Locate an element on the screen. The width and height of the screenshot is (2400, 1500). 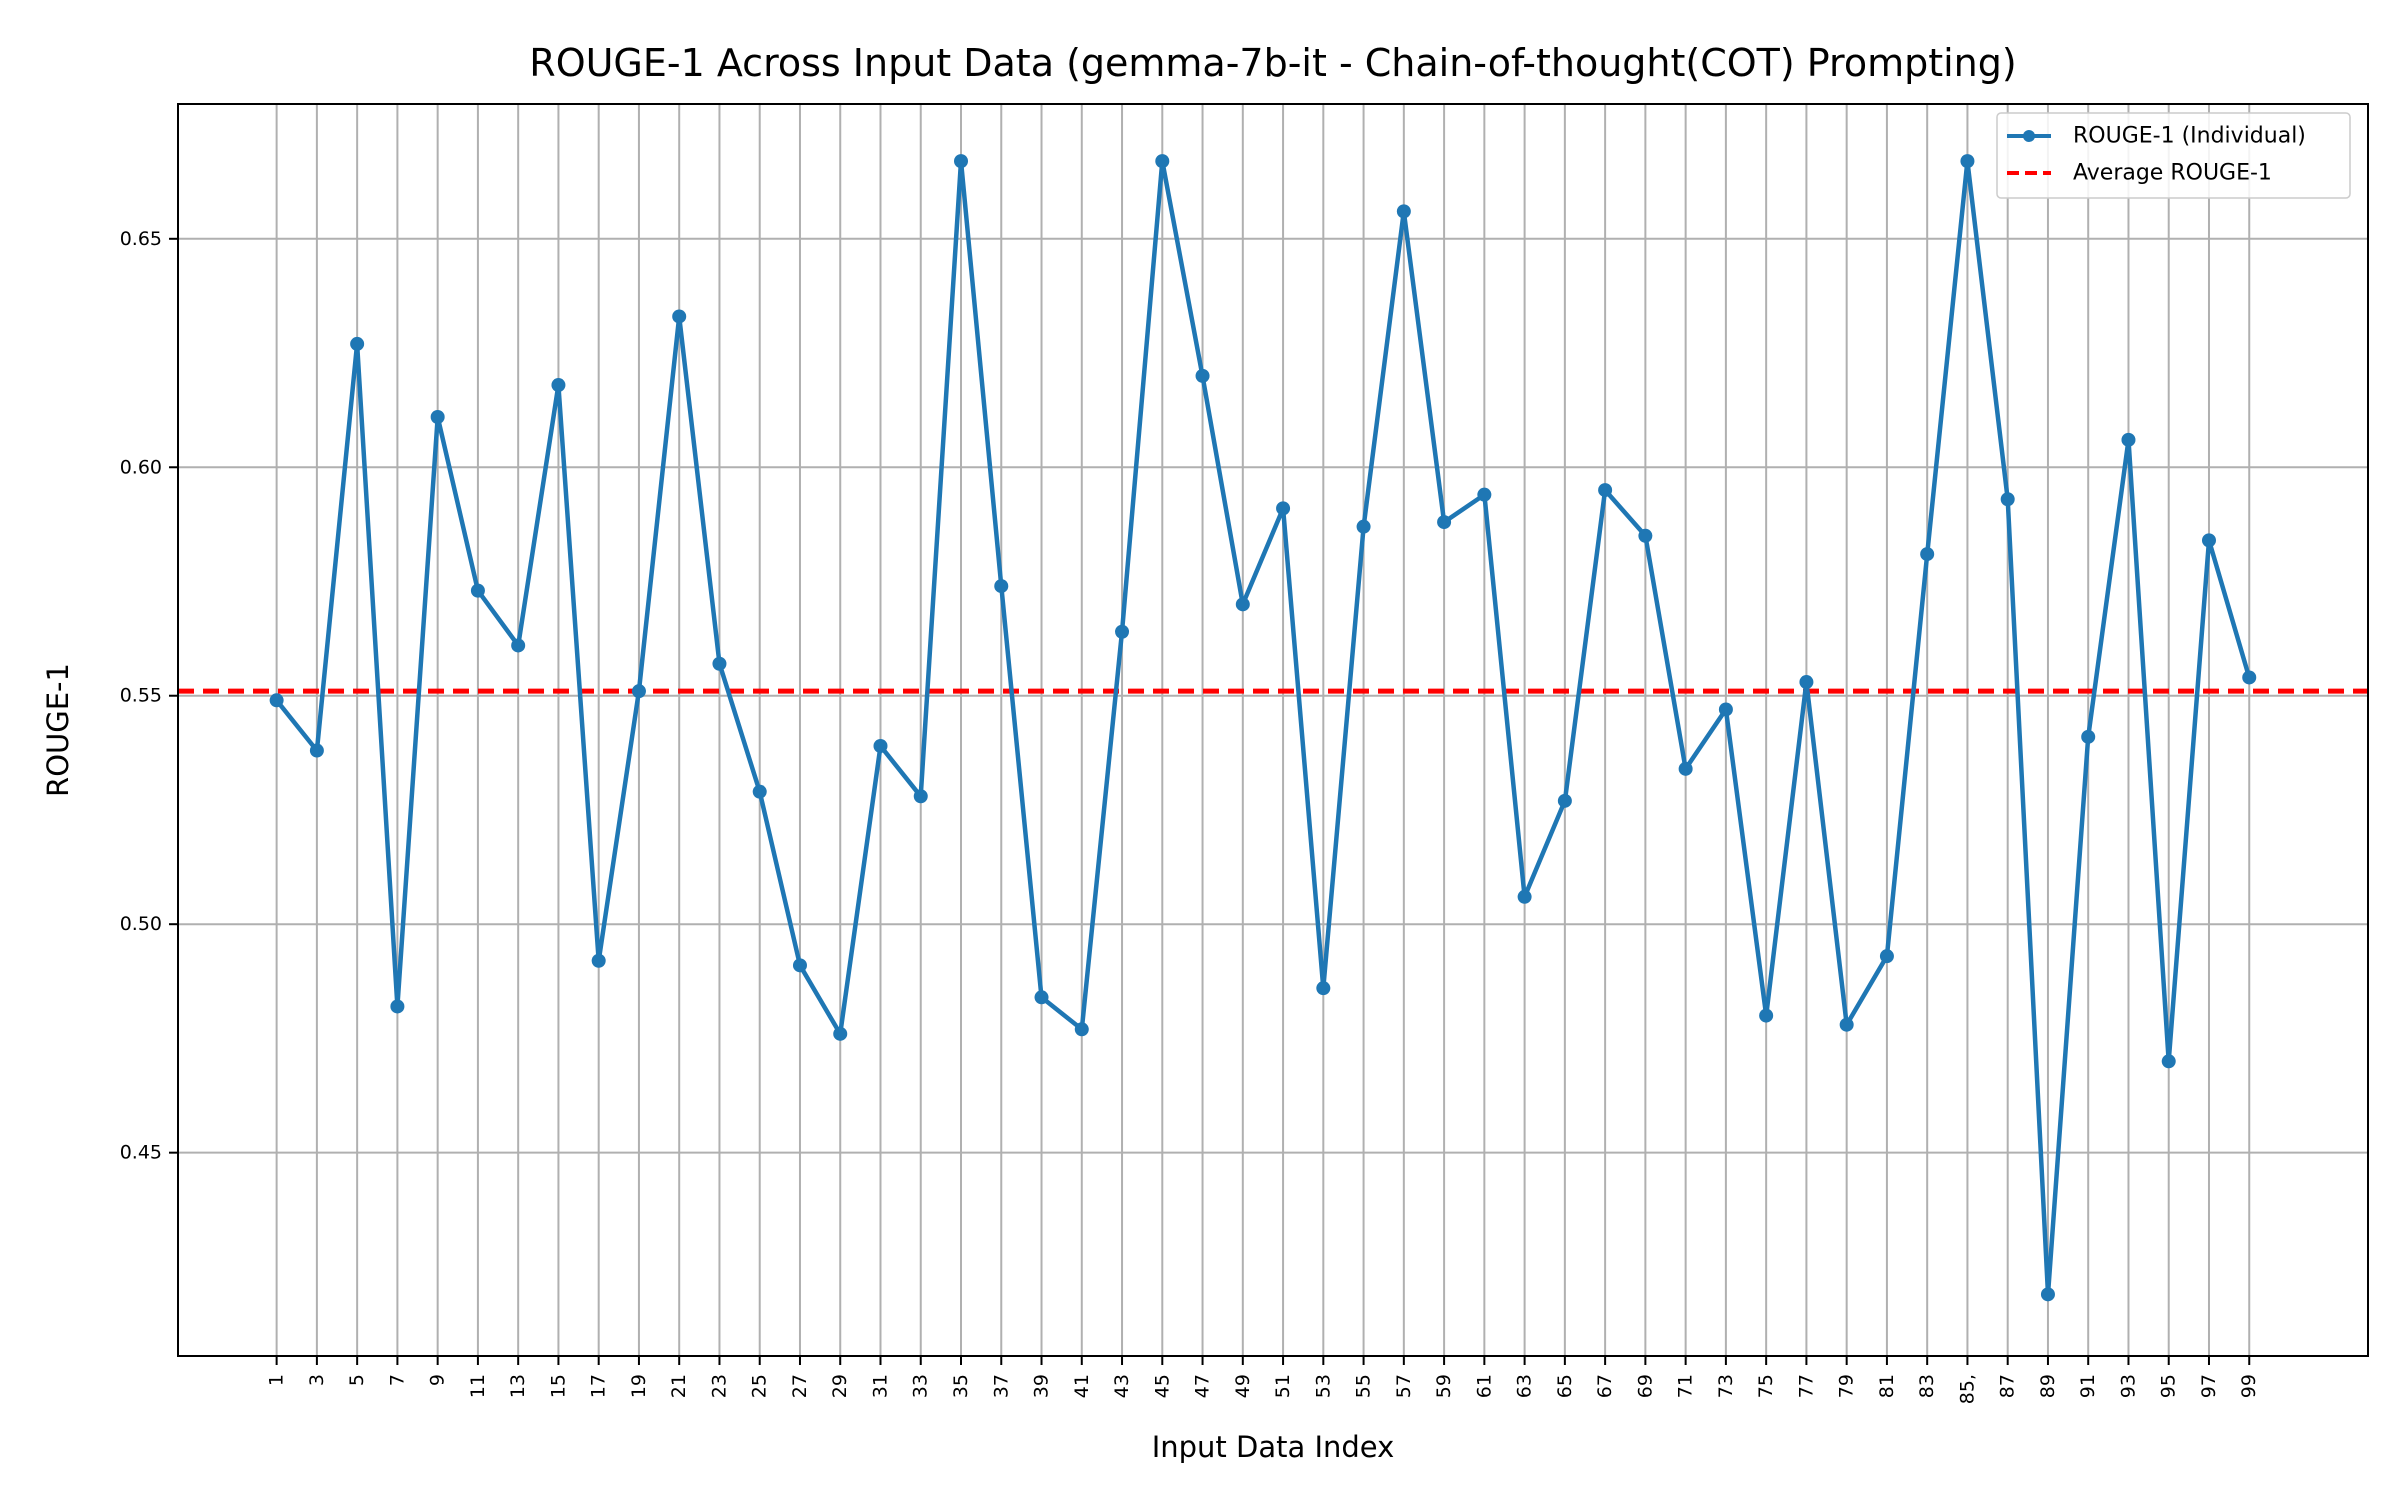
x-tick-label: 17 is located at coordinates (599, 1386).